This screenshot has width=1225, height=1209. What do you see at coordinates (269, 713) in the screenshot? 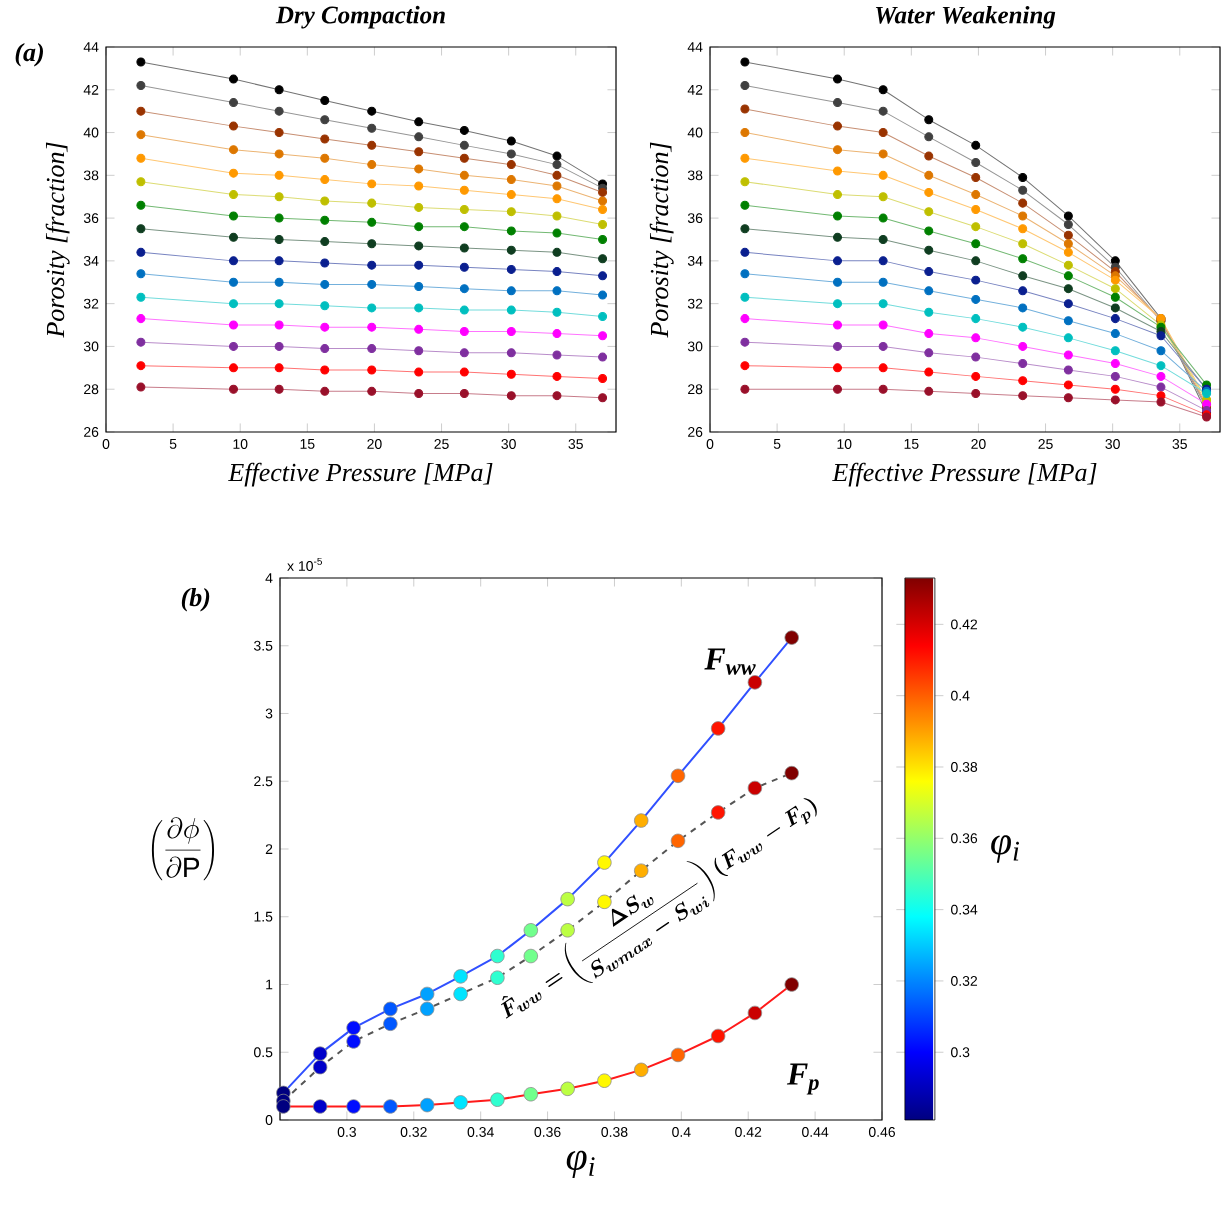
I see `y-tick-label: 3` at bounding box center [269, 713].